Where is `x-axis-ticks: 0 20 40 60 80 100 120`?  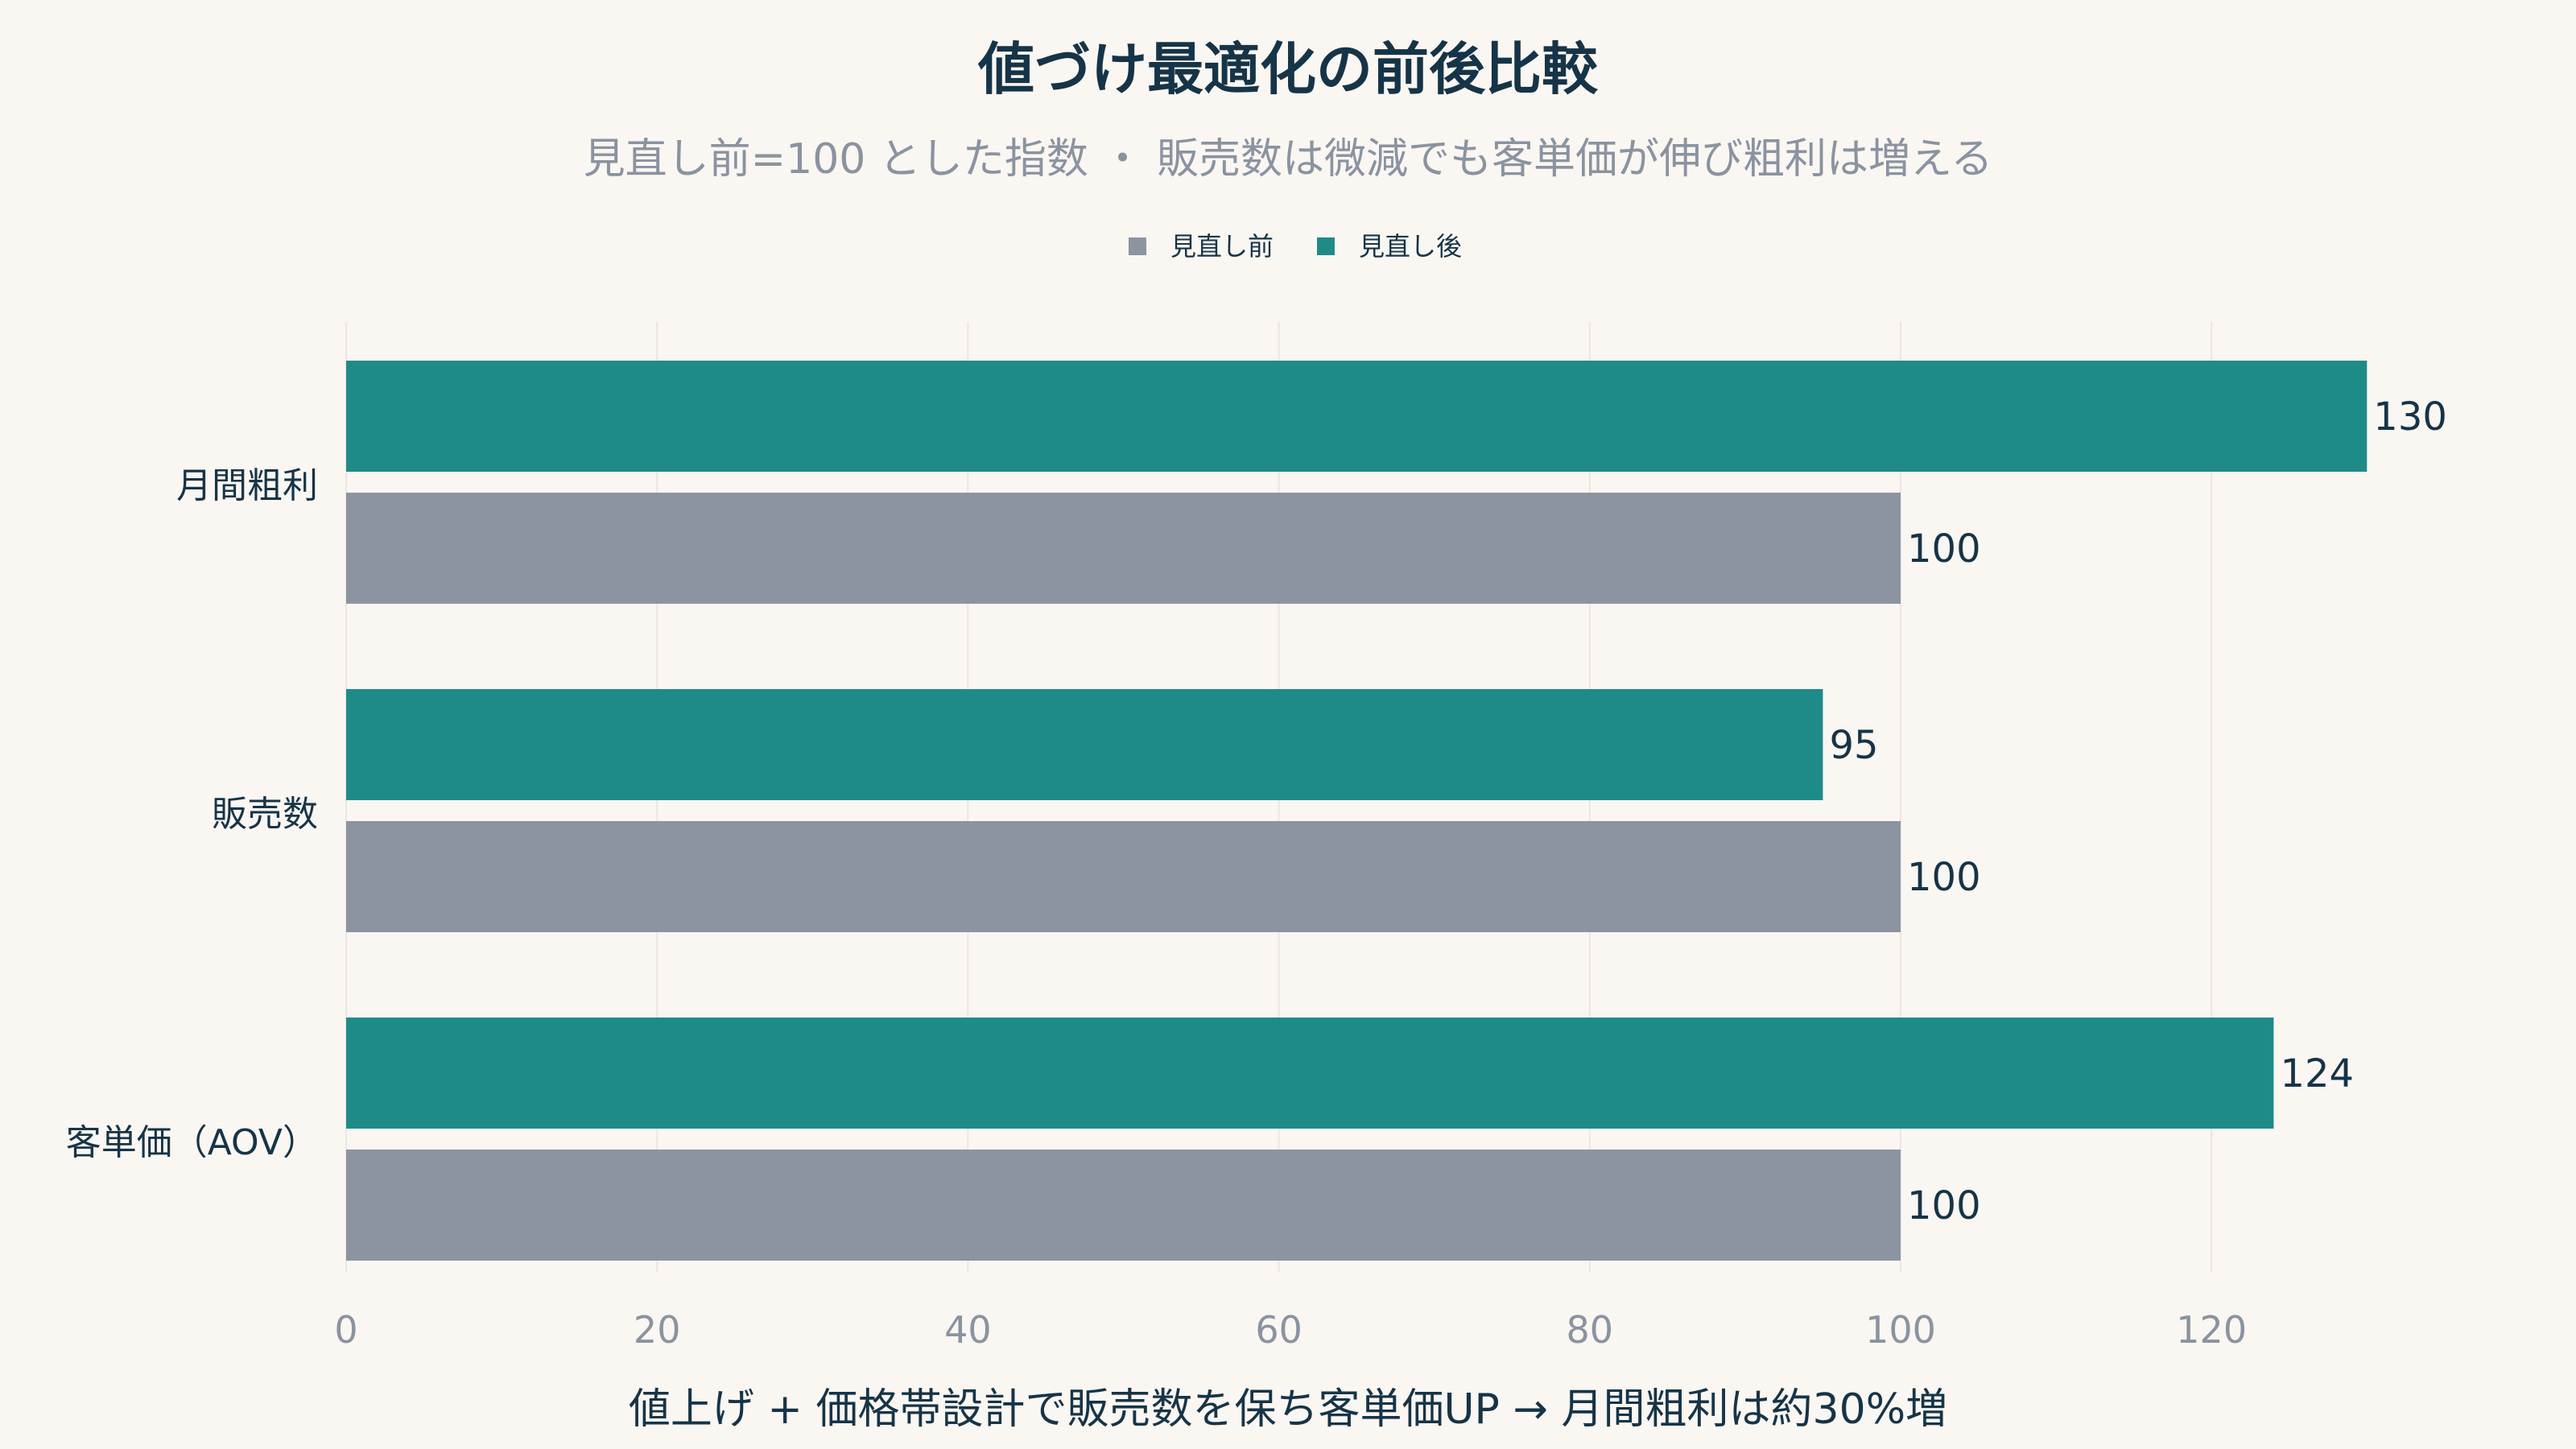
x-axis-ticks: 0 20 40 60 80 100 120 is located at coordinates (1290, 1330).